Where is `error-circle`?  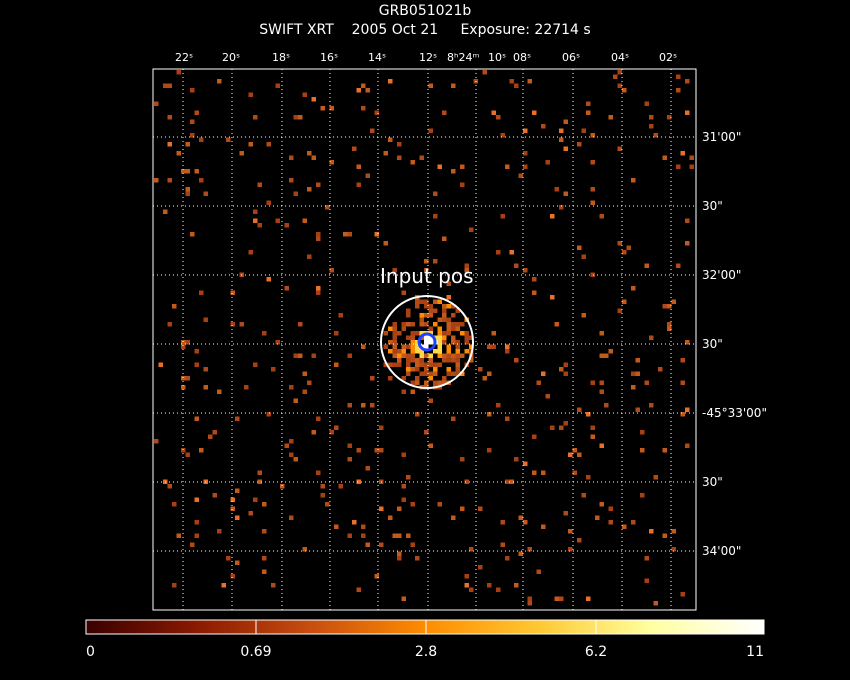 error-circle is located at coordinates (427, 342).